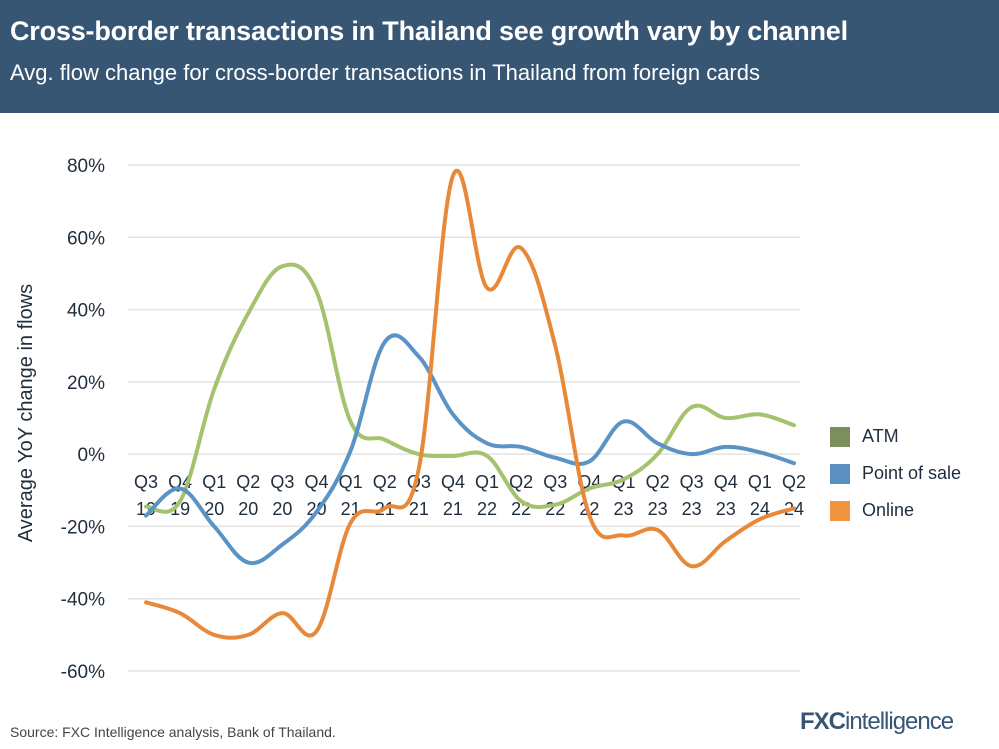  I want to click on legend-item-atm: ATM, so click(910, 436).